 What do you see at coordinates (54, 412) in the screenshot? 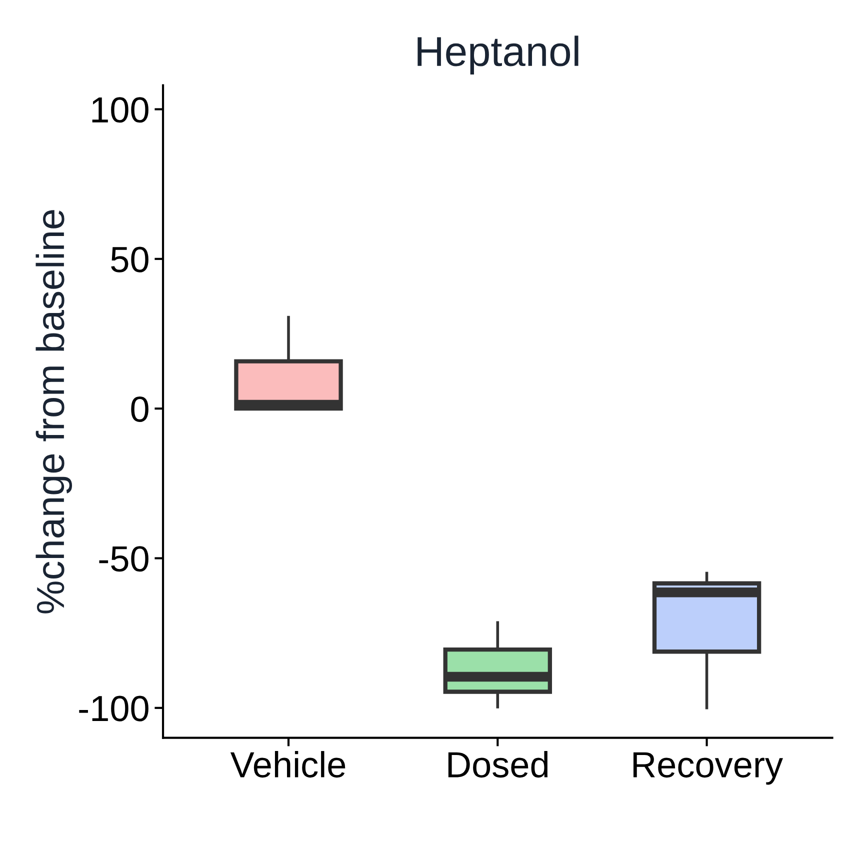
I see `y-axis-title: %change from baseline` at bounding box center [54, 412].